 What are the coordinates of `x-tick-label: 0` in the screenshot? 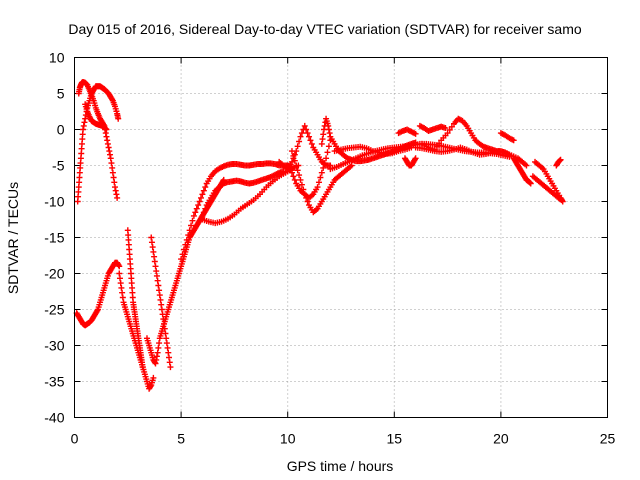 It's located at (75, 439).